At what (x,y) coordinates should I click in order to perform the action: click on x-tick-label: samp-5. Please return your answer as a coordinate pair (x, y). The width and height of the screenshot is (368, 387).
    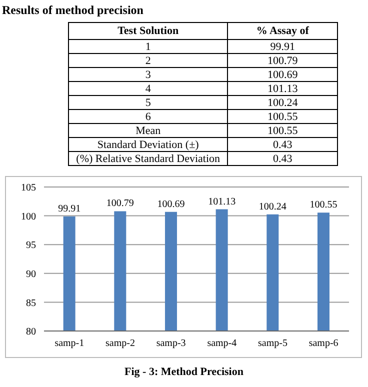
    Looking at the image, I should click on (273, 344).